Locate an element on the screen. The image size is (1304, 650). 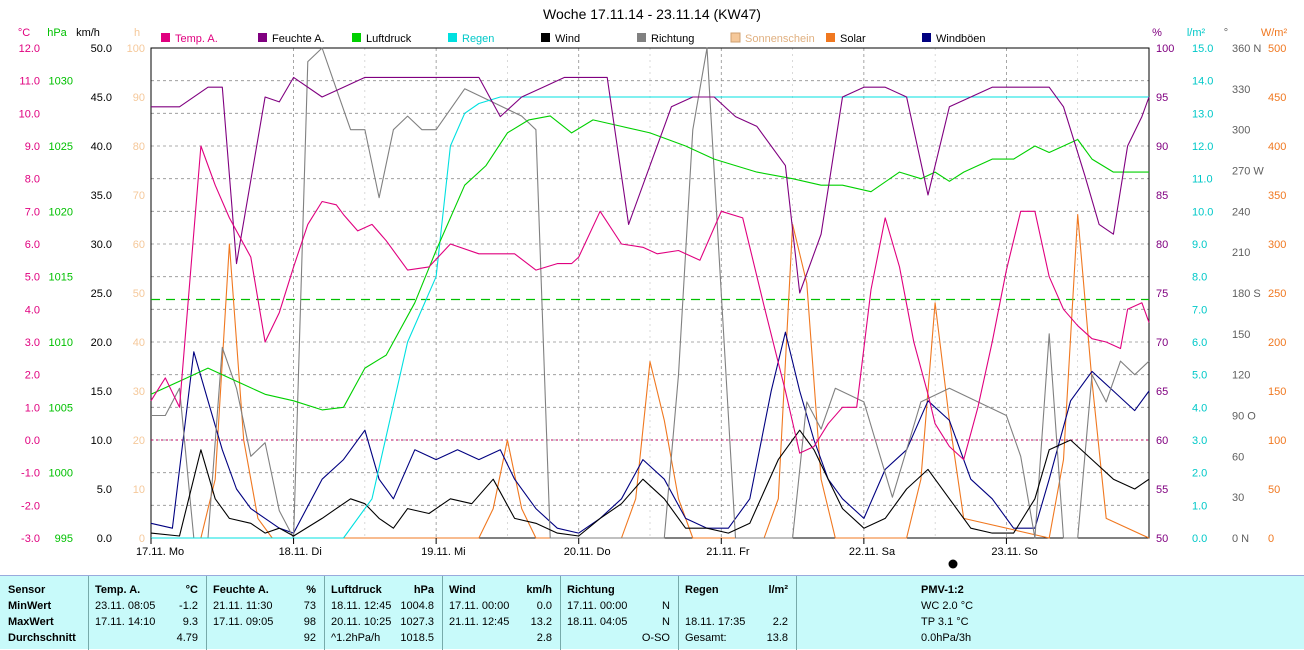
stats-col-rain: Regen l/m² 18.11. 17:35 2.2 Gesamt: 13.8 is located at coordinates (737, 613).